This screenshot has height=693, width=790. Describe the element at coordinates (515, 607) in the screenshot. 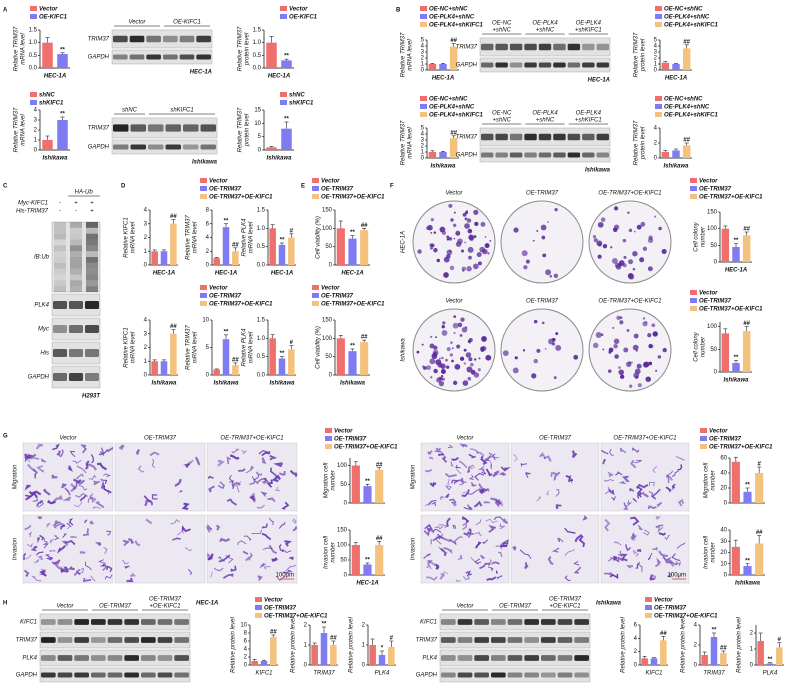

I see `blot-header: OE-TRIM37` at that location.